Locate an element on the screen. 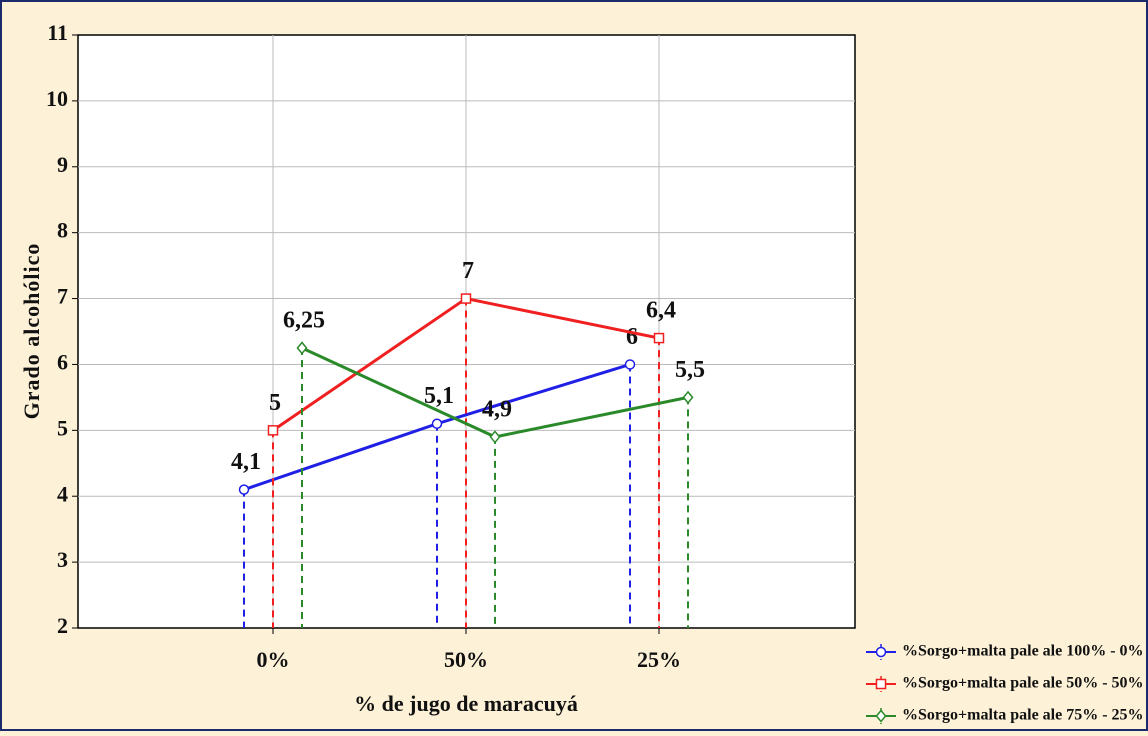  y-tick-label: 7 is located at coordinates (62, 296).